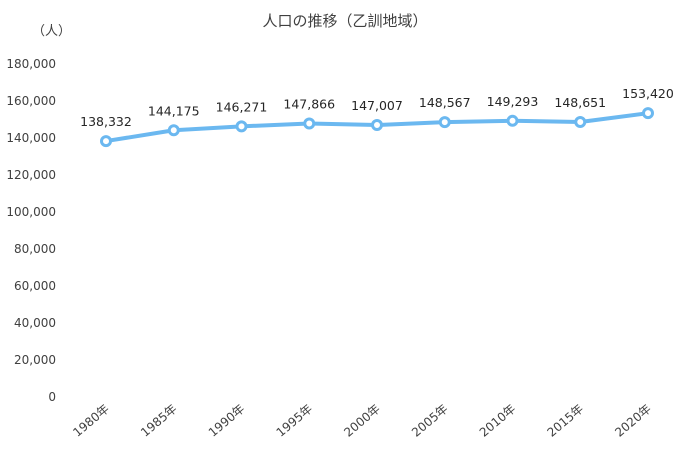 This screenshot has height=454, width=690. What do you see at coordinates (513, 101) in the screenshot?
I see `data-label: 149,293` at bounding box center [513, 101].